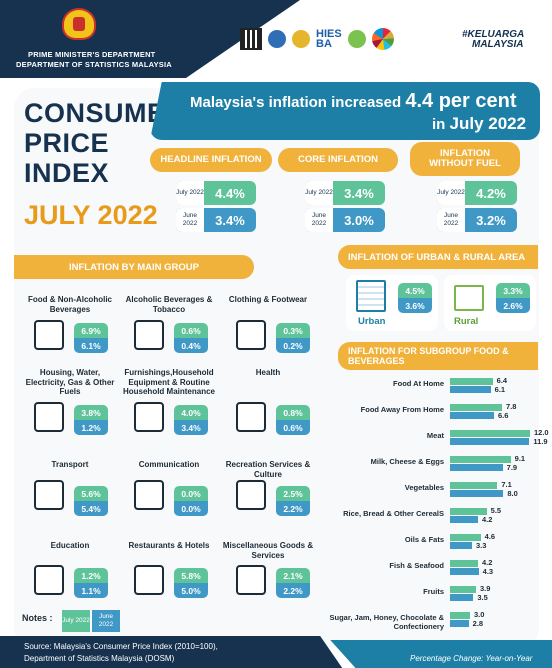  Describe the element at coordinates (191, 508) in the screenshot. I see `main-group-june-7: 0.0%` at that location.